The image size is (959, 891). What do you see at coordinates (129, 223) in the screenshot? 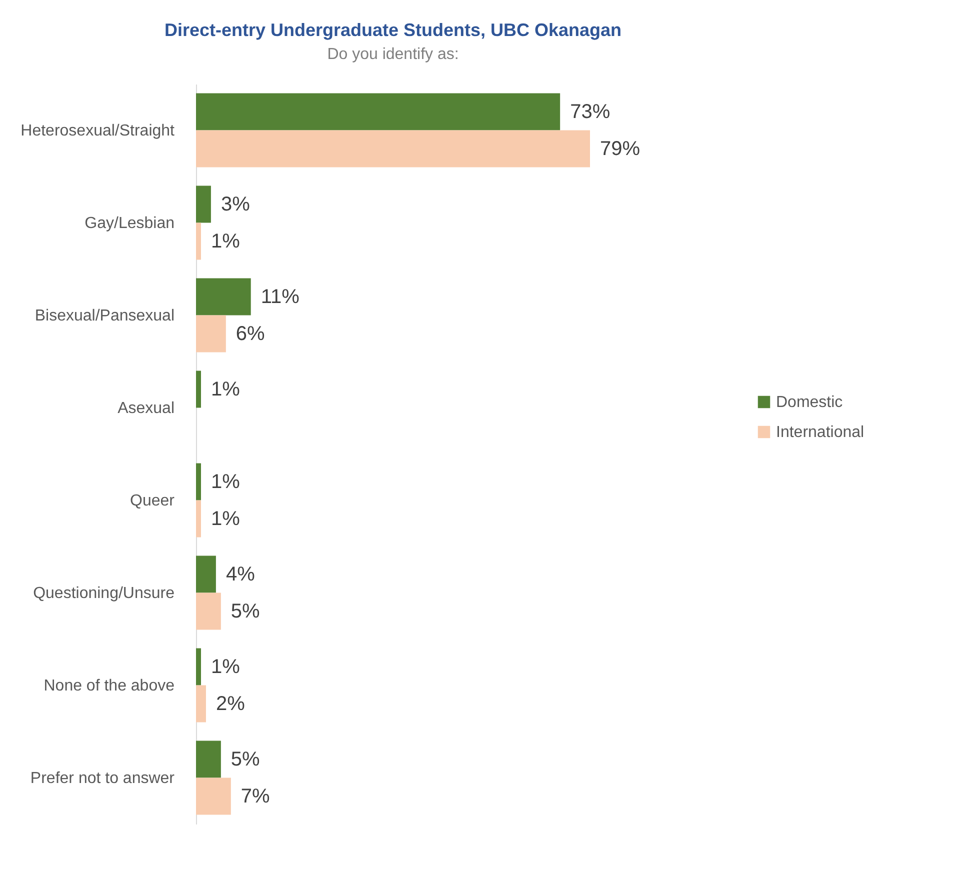
I see `y-tick-label: Gay/Lesbian` at bounding box center [129, 223].